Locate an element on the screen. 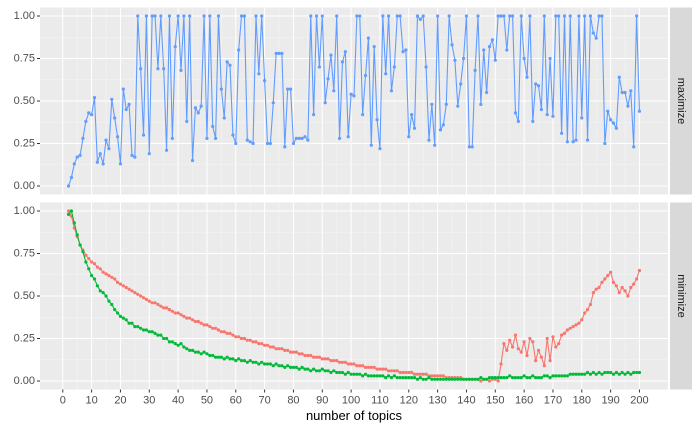  x-tick-label: 130 is located at coordinates (437, 400).